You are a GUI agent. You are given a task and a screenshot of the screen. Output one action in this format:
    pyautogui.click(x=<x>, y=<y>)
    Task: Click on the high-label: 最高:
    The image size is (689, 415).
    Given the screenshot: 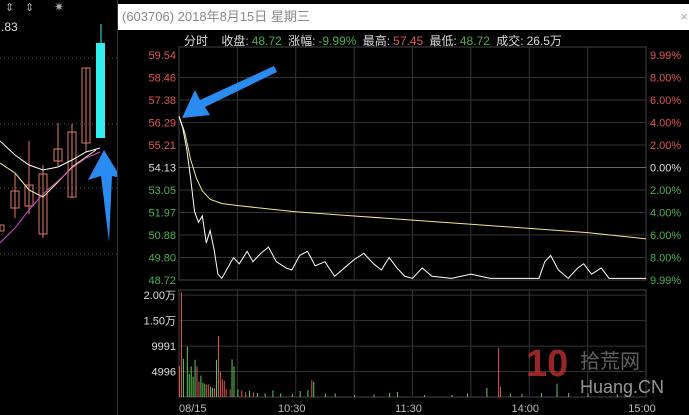 What is the action you would take?
    pyautogui.click(x=376, y=41)
    